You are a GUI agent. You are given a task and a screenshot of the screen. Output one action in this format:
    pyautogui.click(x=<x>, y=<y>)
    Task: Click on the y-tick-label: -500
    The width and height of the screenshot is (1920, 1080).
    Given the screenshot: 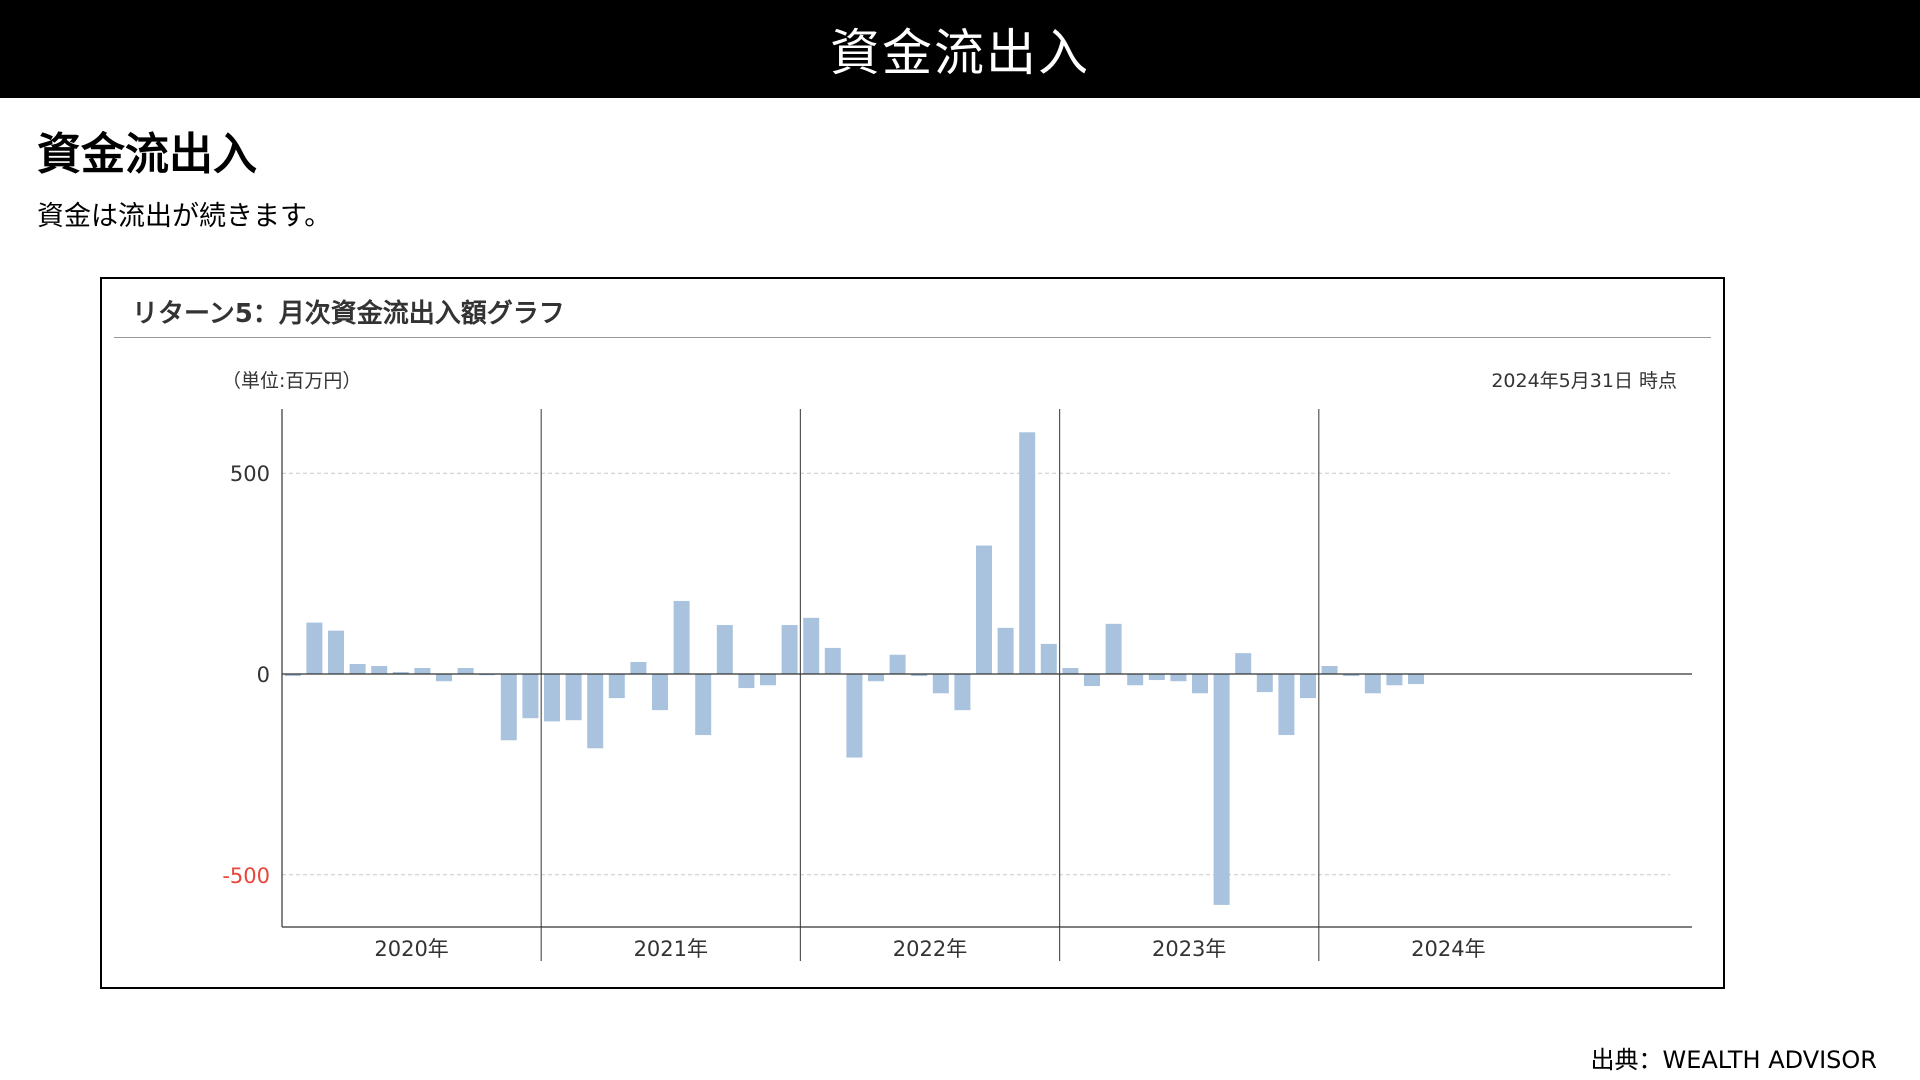 What is the action you would take?
    pyautogui.click(x=246, y=876)
    